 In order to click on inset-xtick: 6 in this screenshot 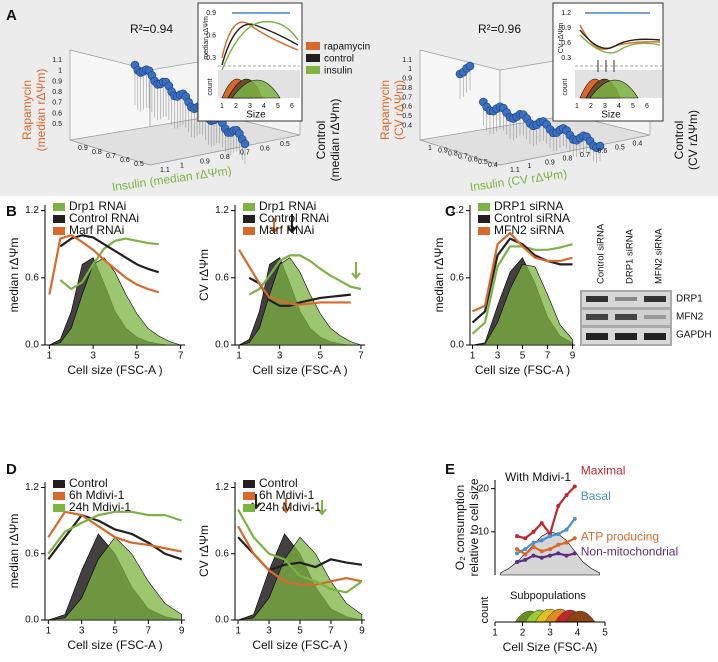, I will do `click(292, 106)`.